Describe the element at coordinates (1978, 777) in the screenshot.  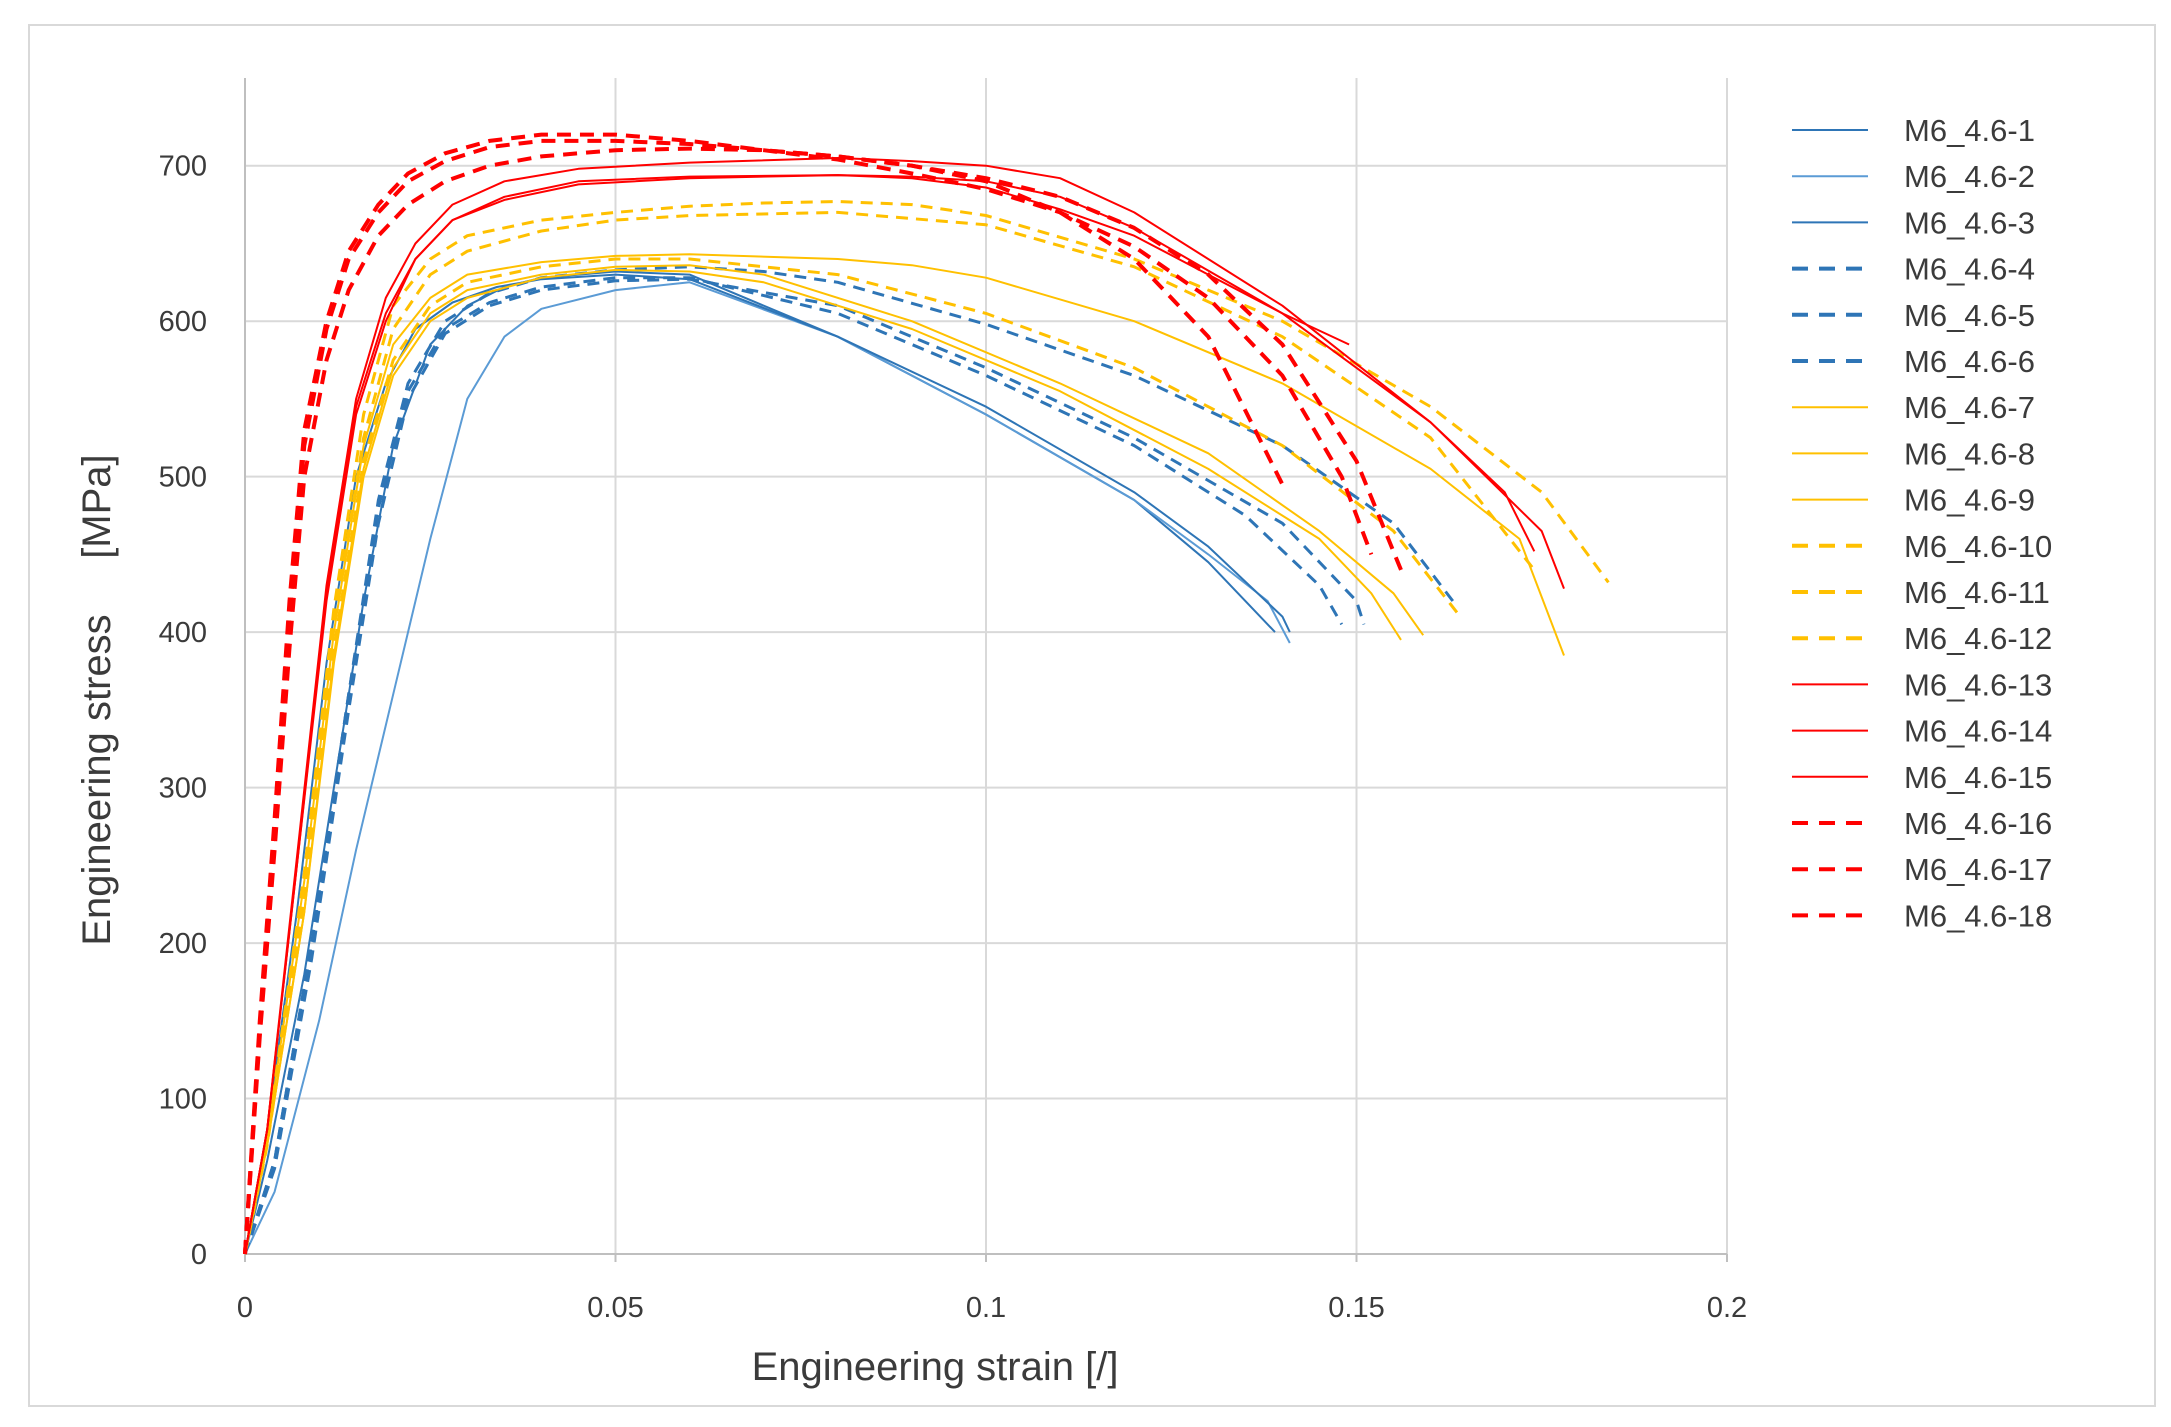
I see `legend-label-15: M6_4.6-15` at that location.